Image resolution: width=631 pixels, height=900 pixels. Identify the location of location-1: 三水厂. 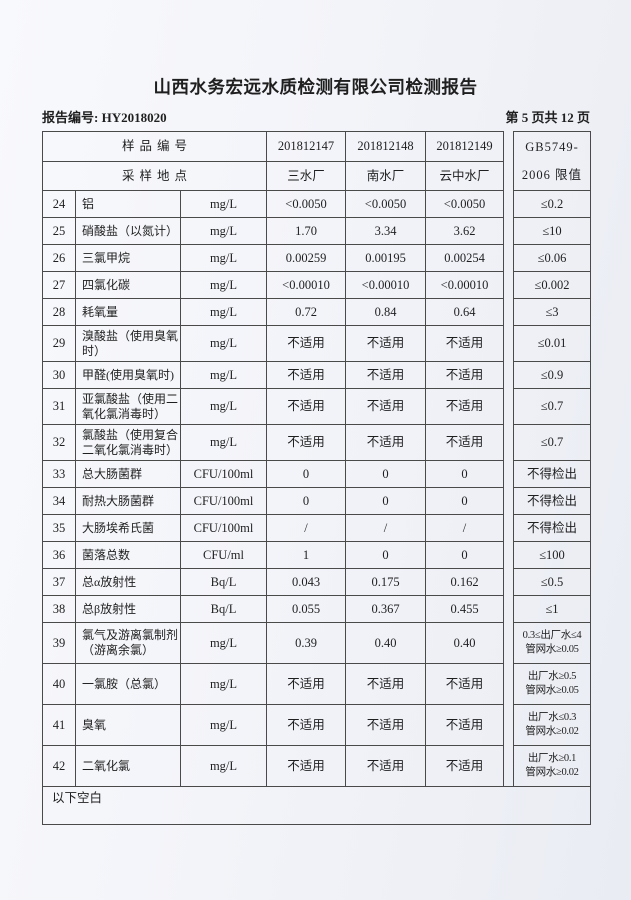
(306, 176).